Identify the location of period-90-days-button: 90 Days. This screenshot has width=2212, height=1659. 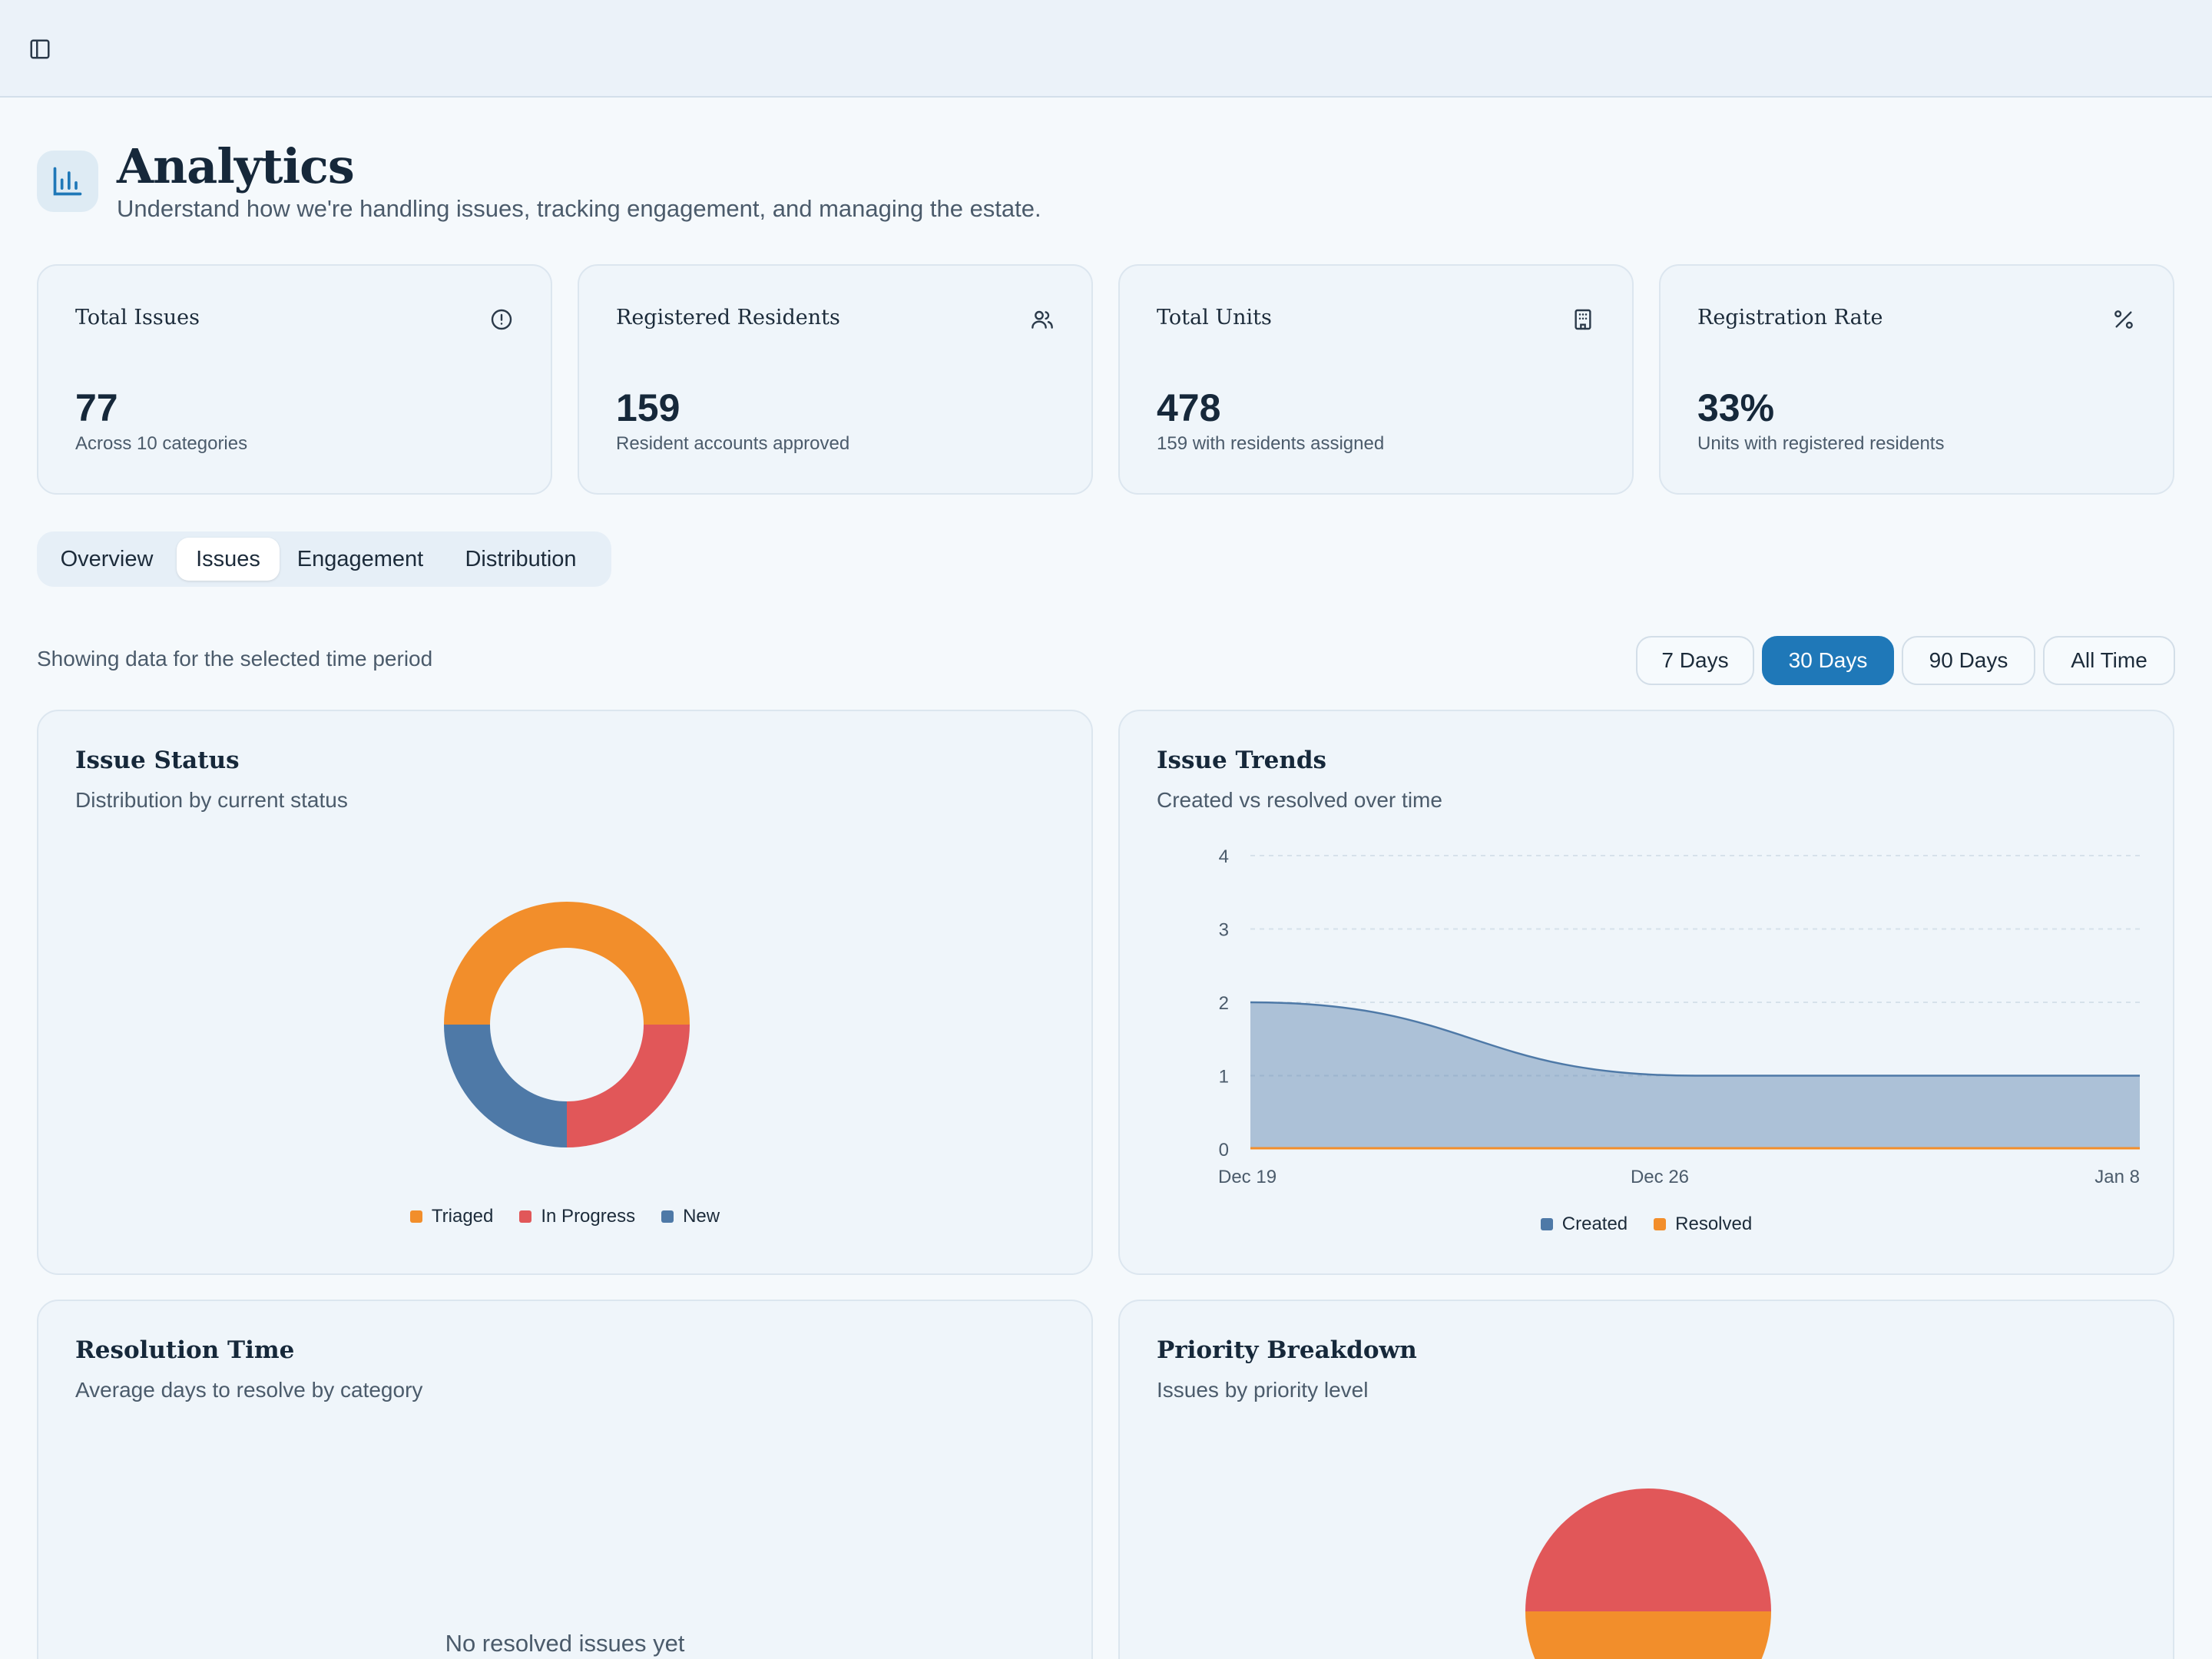
(1969, 661).